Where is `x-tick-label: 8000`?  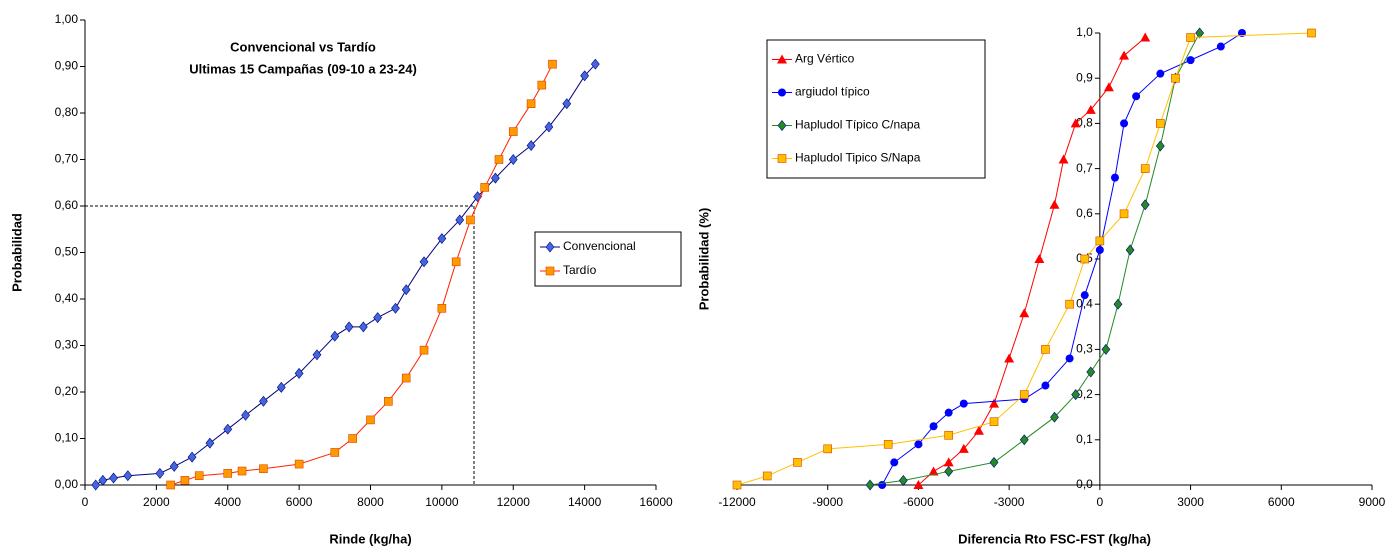 x-tick-label: 8000 is located at coordinates (370, 502).